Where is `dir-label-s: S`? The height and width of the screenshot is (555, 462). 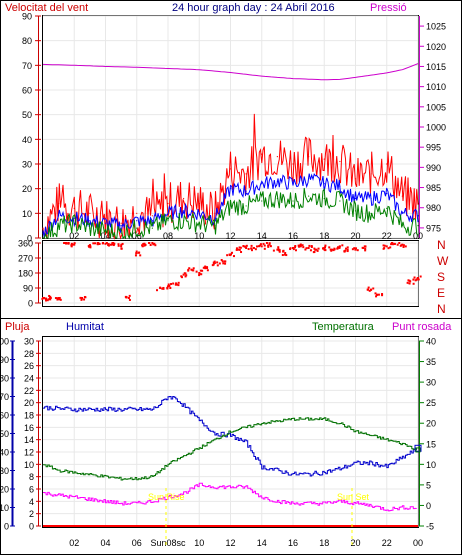
dir-label-s: S is located at coordinates (441, 277).